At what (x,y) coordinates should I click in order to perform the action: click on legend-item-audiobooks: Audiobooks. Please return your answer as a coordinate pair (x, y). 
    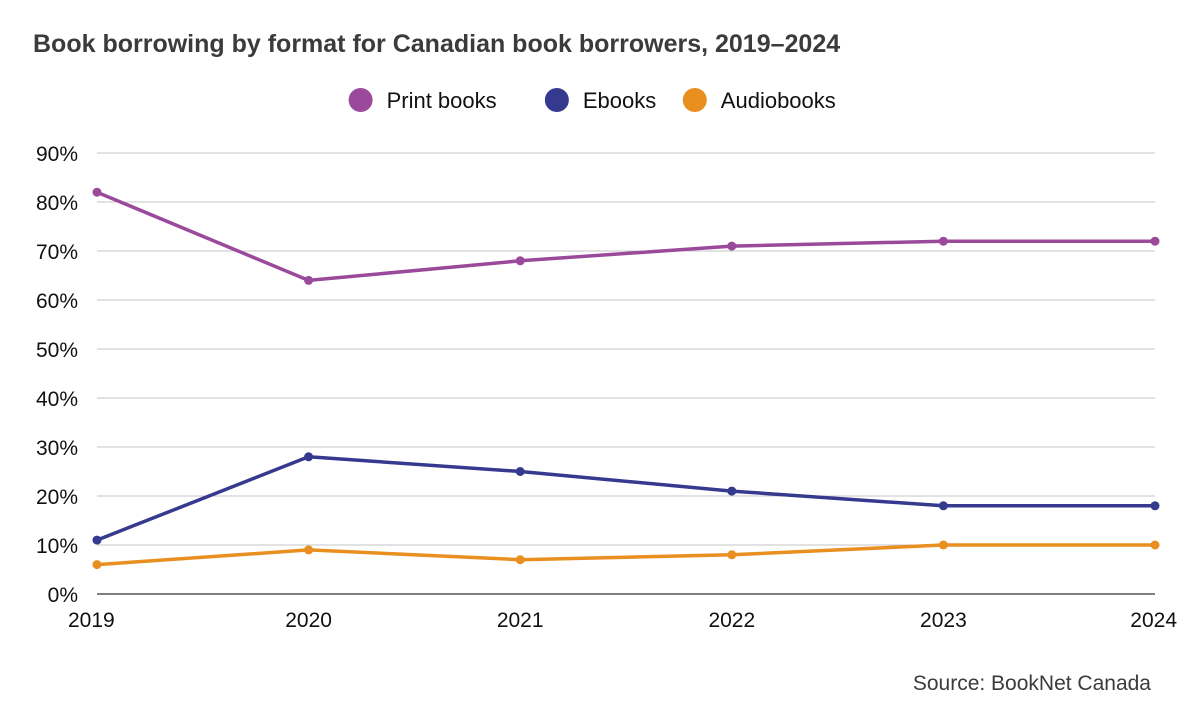
    Looking at the image, I should click on (759, 100).